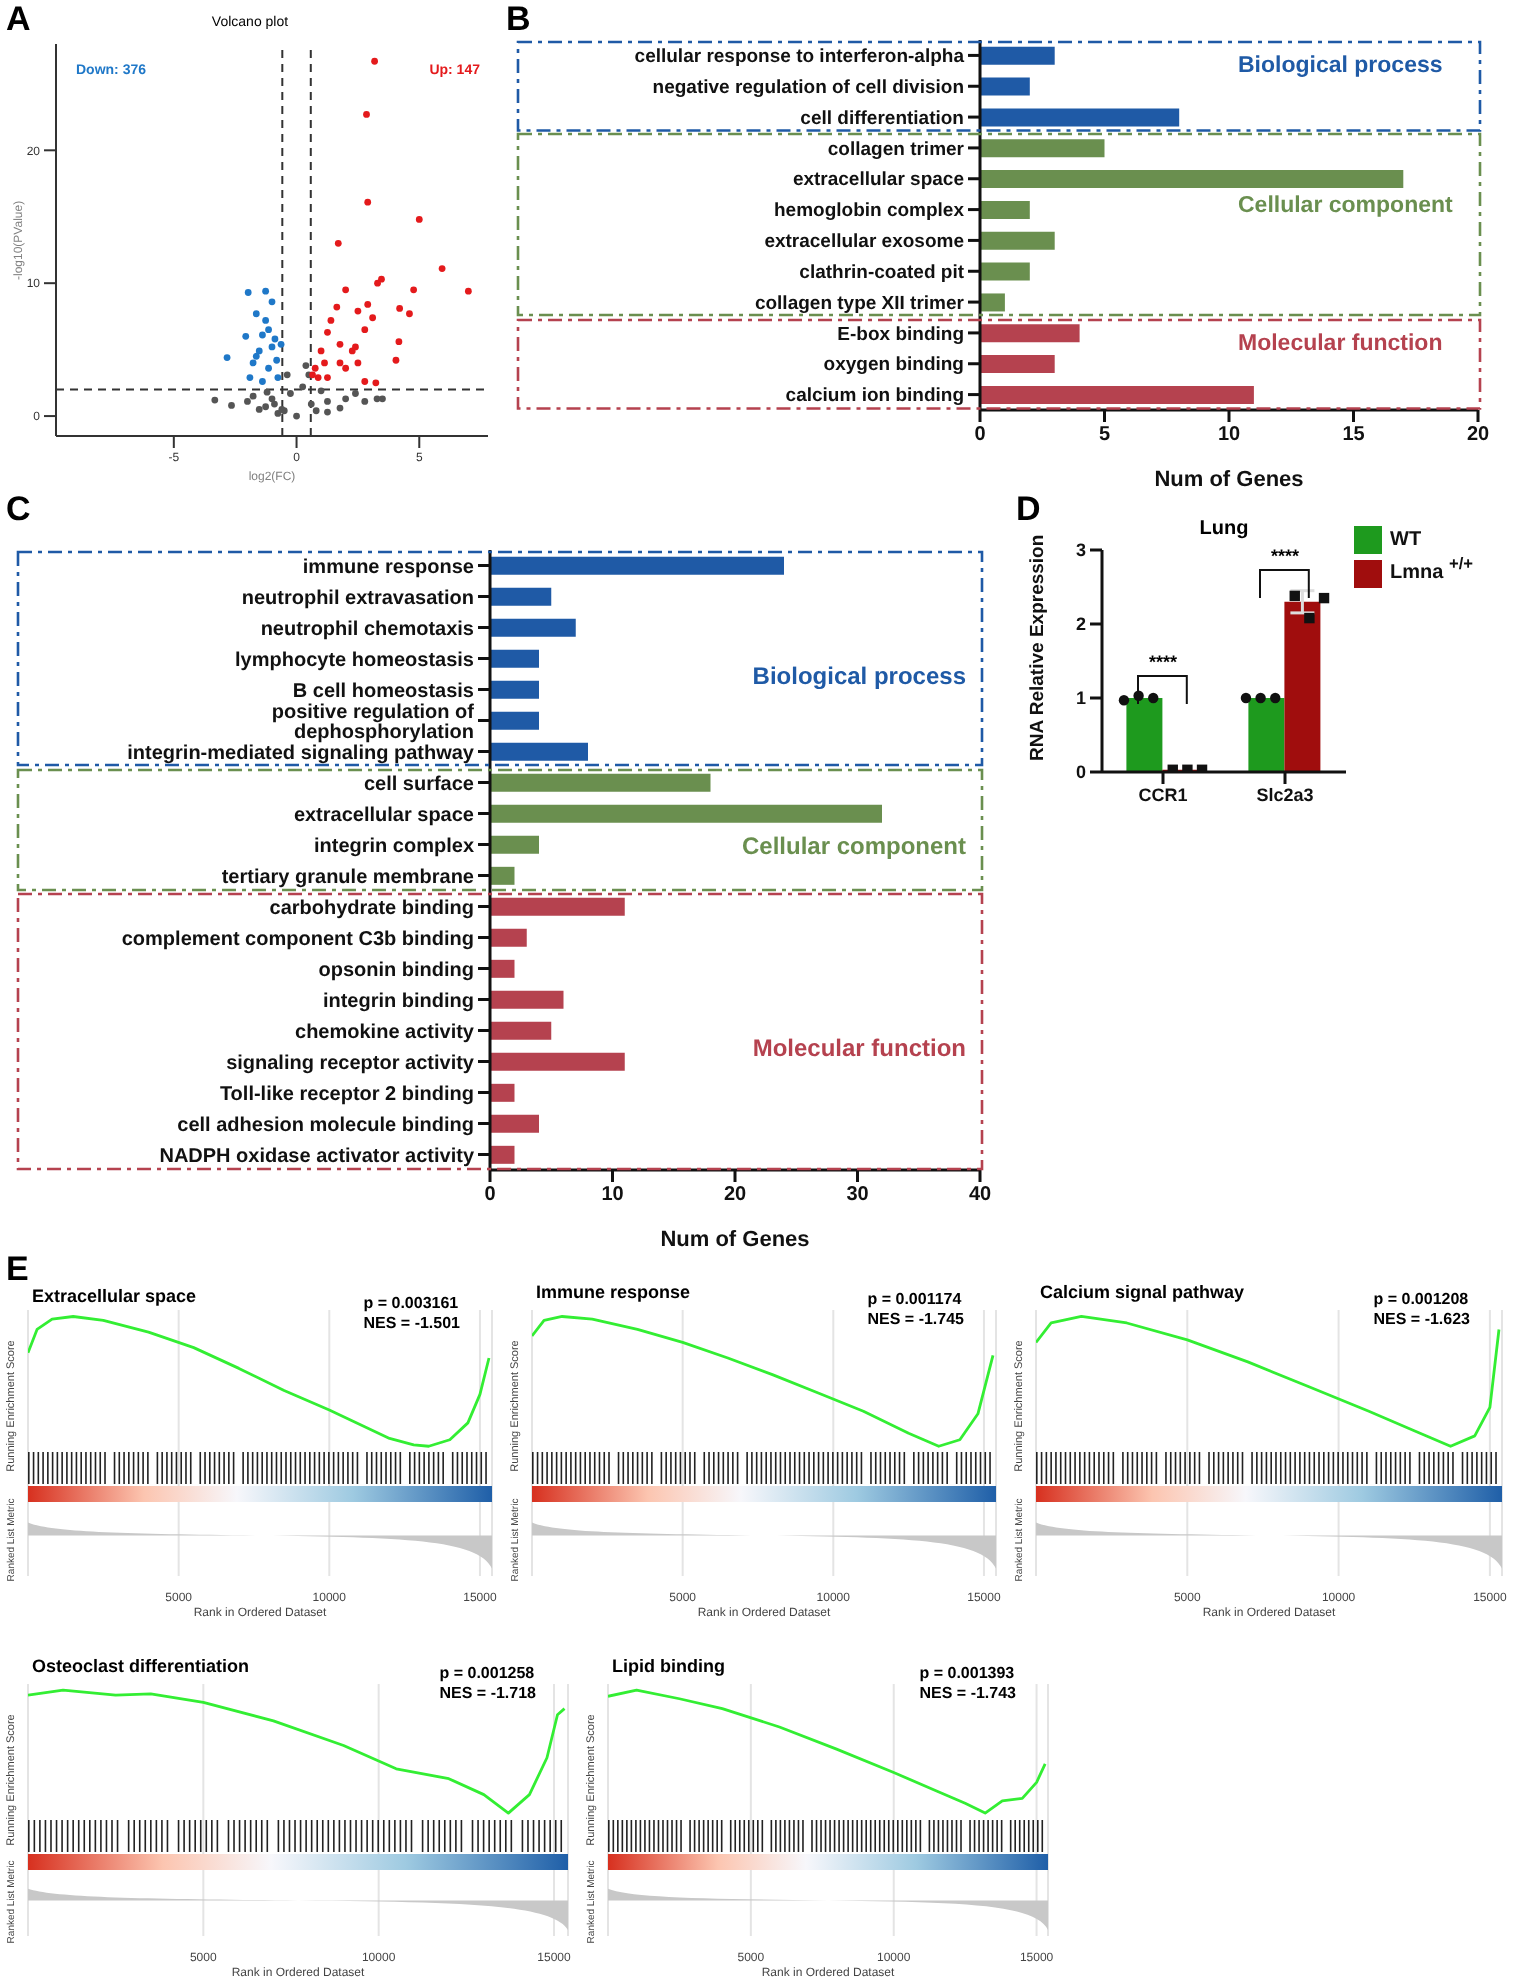  Describe the element at coordinates (411, 1304) in the screenshot. I see `text: p = 0.003161` at that location.